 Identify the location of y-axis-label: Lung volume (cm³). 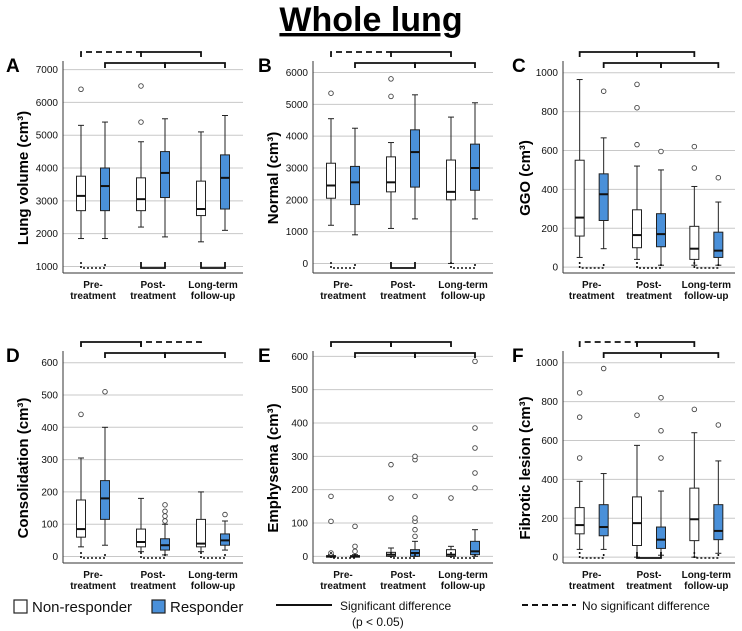
(23, 178).